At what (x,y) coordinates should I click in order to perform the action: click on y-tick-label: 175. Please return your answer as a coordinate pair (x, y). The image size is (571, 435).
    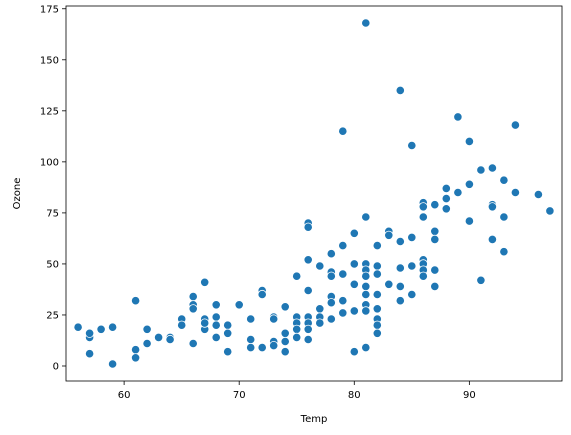
    Looking at the image, I should click on (49, 9).